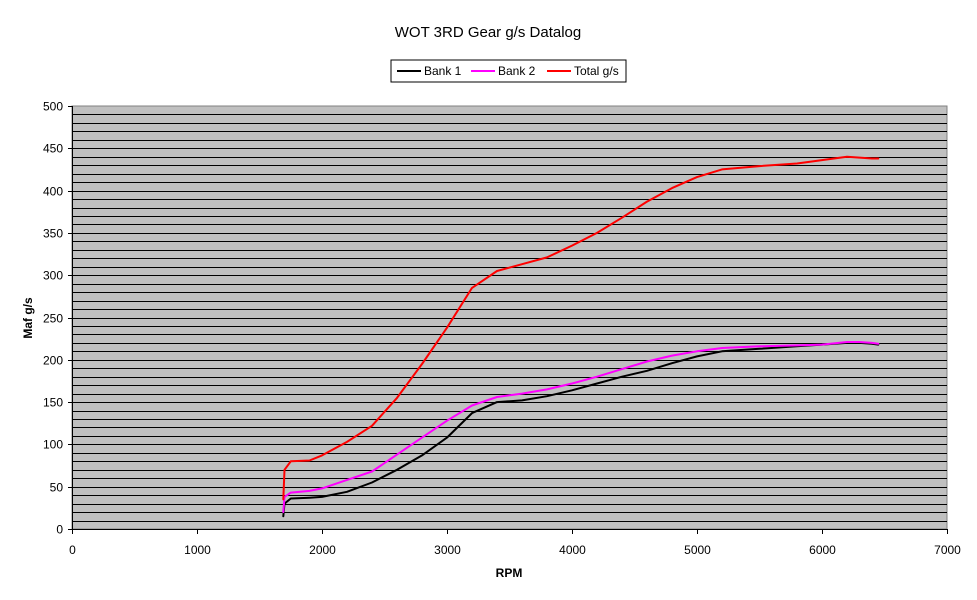 The width and height of the screenshot is (977, 600). What do you see at coordinates (197, 550) in the screenshot?
I see `x-tick-label-1: 1000` at bounding box center [197, 550].